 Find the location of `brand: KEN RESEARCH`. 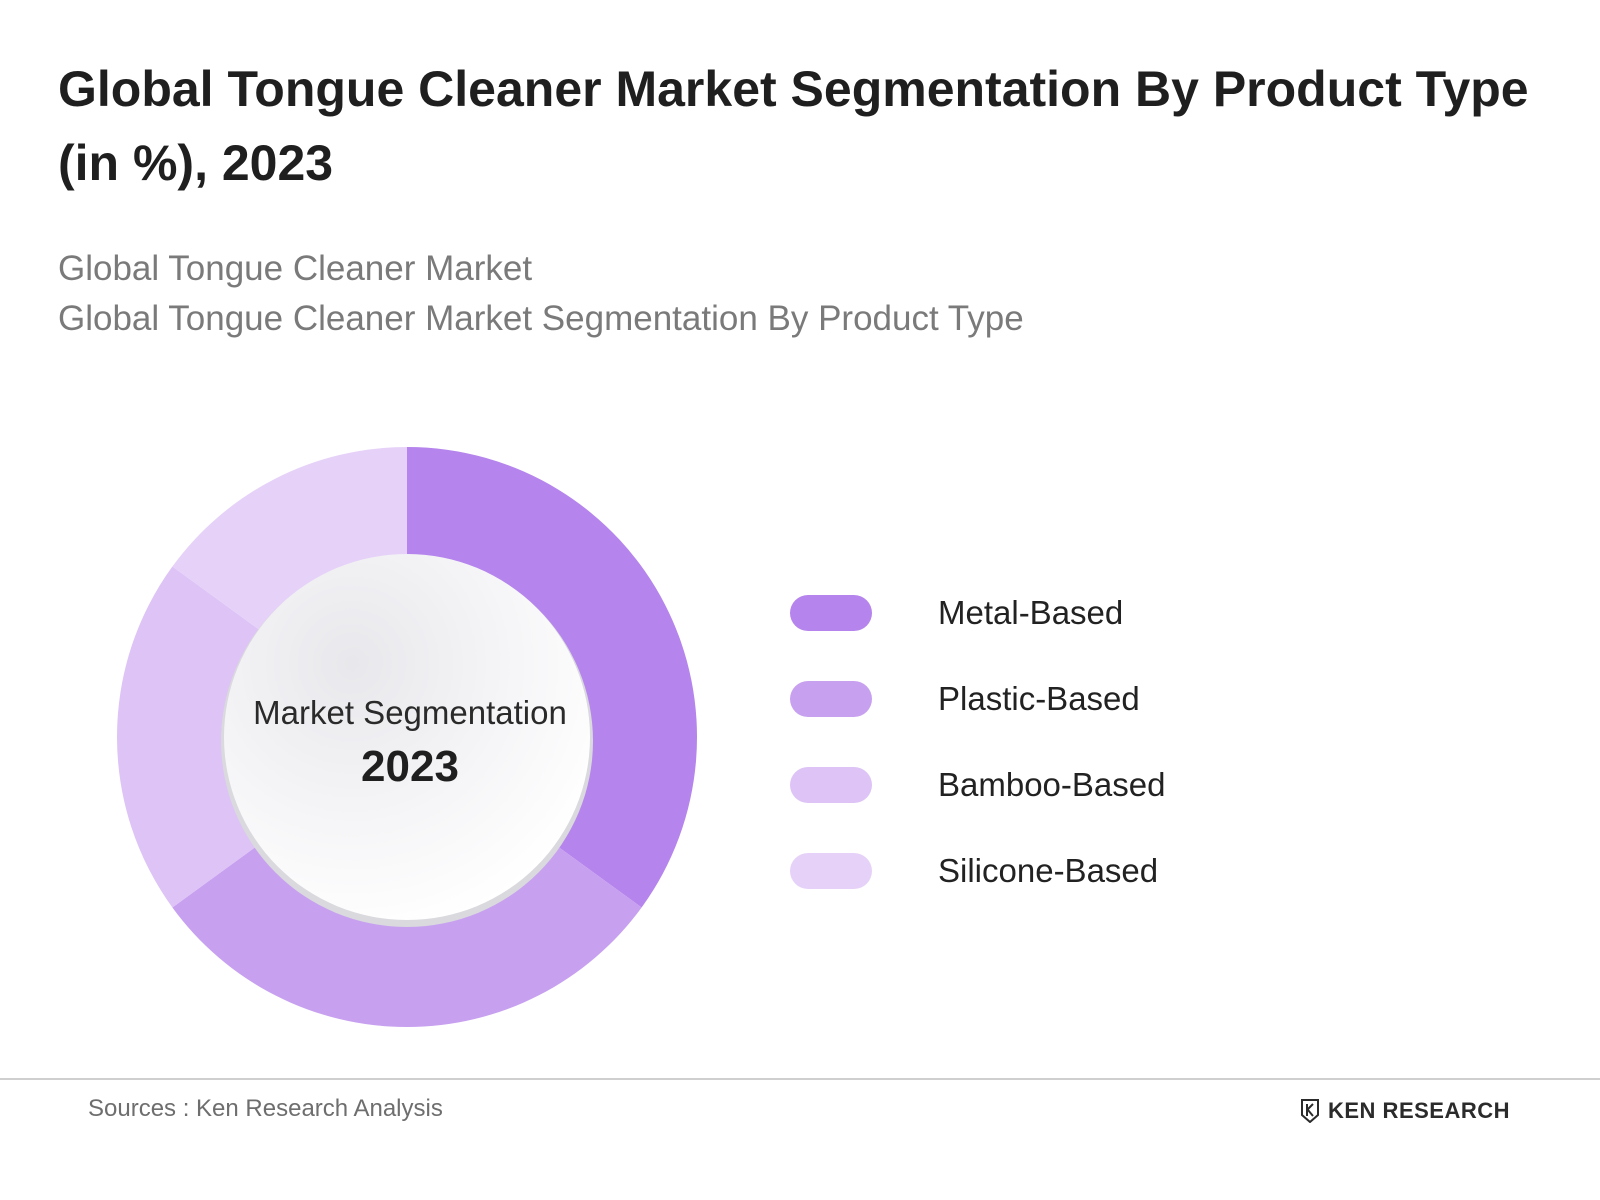

brand: KEN RESEARCH is located at coordinates (1405, 1111).